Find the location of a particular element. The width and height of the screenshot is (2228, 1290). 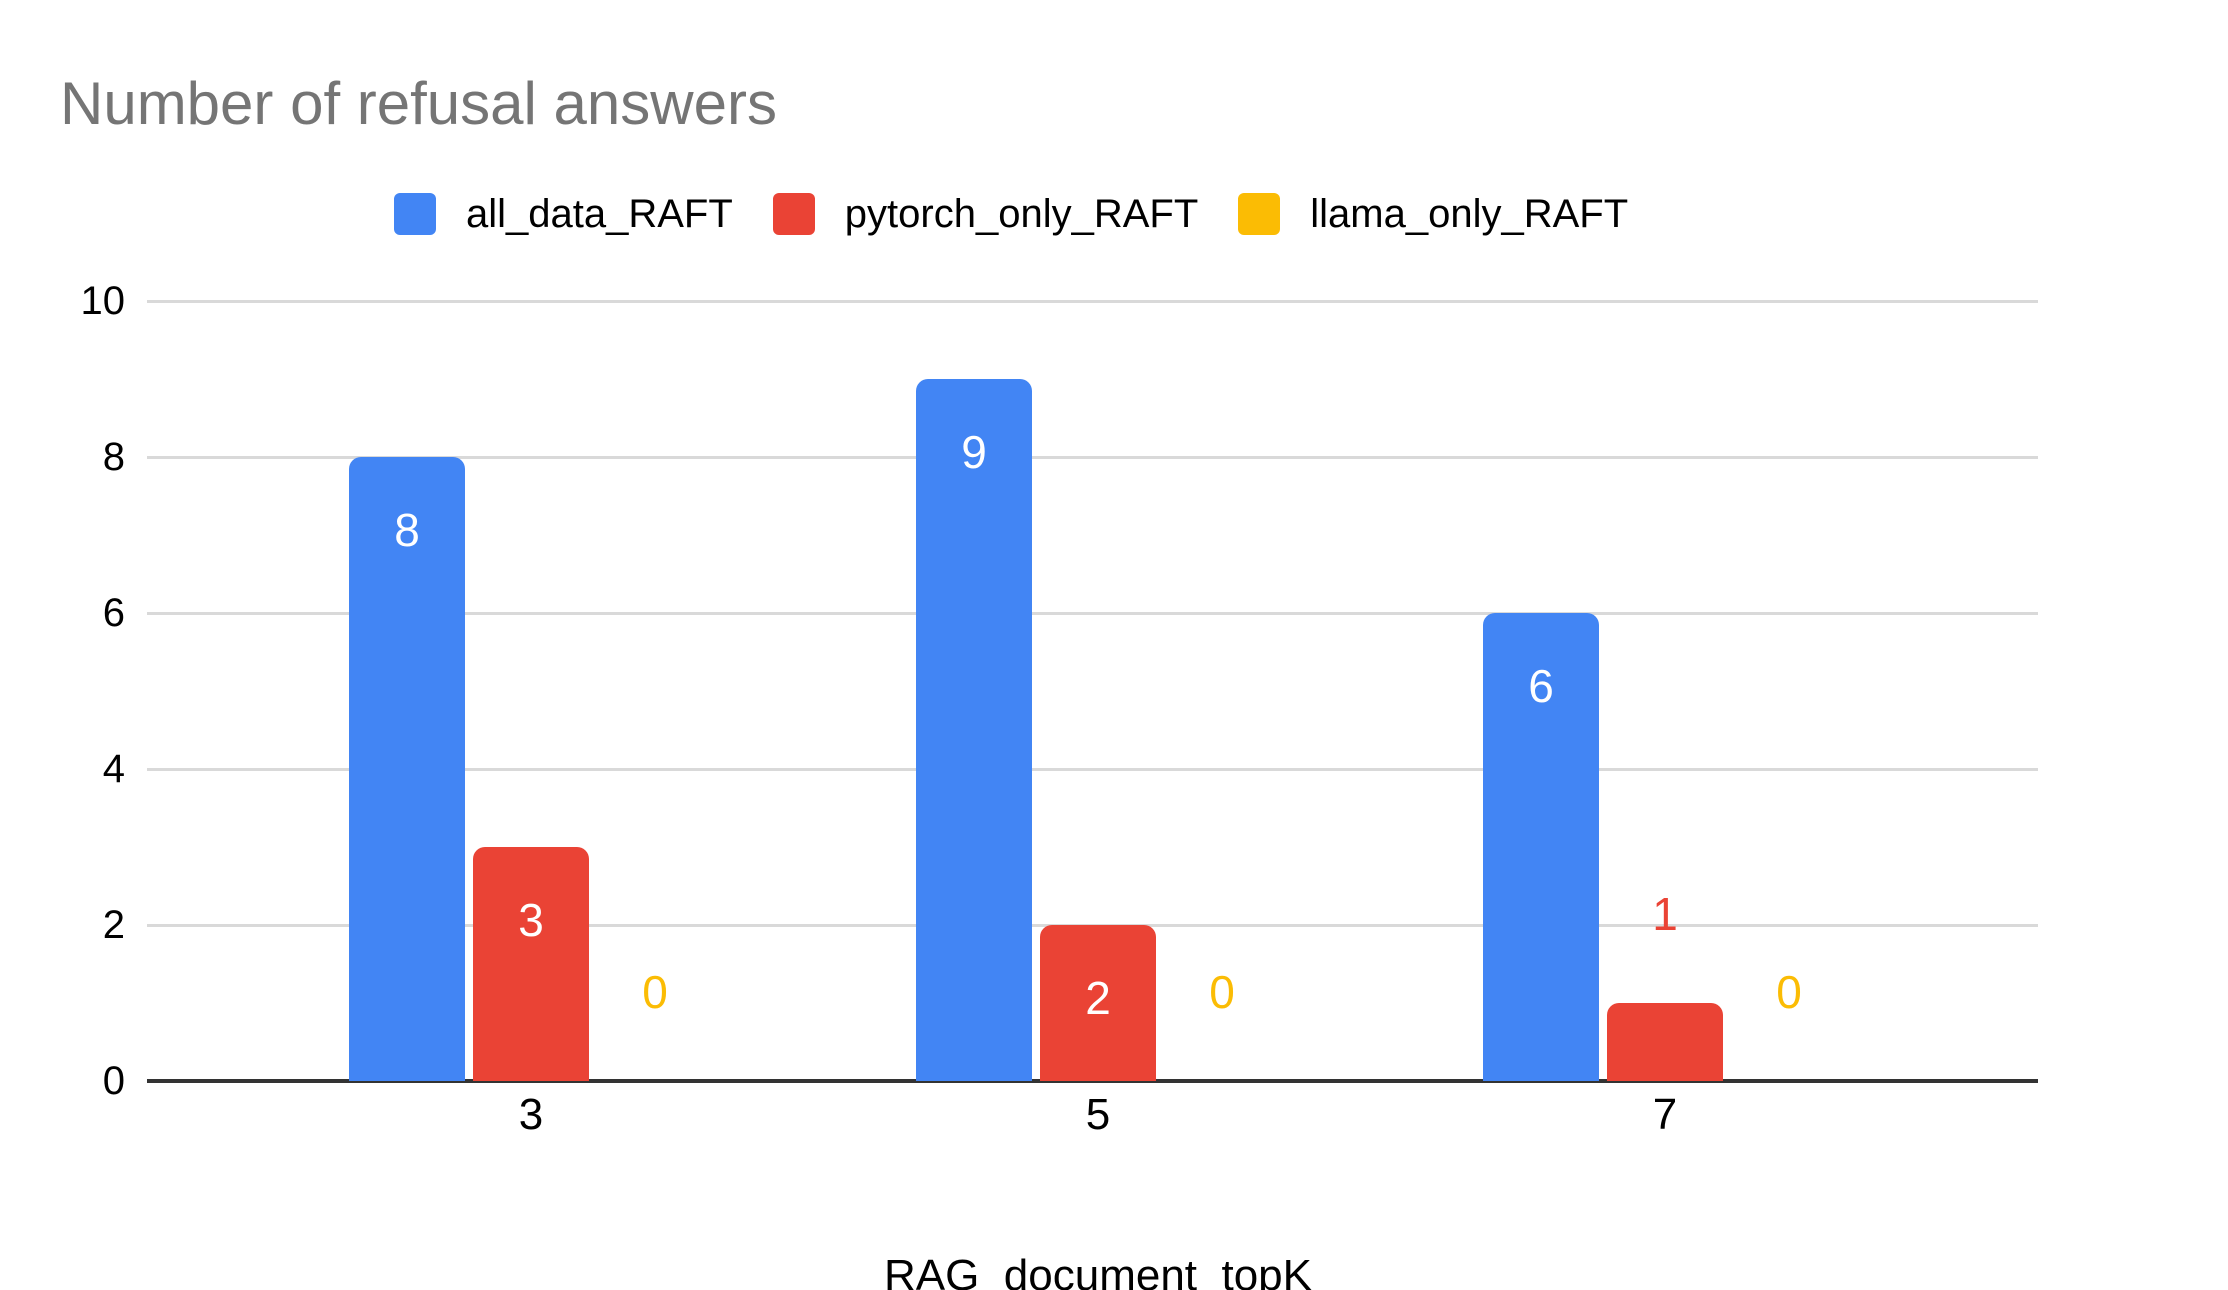

bar-value-label-all_data_RAFT-topk5: 9 is located at coordinates (974, 452).